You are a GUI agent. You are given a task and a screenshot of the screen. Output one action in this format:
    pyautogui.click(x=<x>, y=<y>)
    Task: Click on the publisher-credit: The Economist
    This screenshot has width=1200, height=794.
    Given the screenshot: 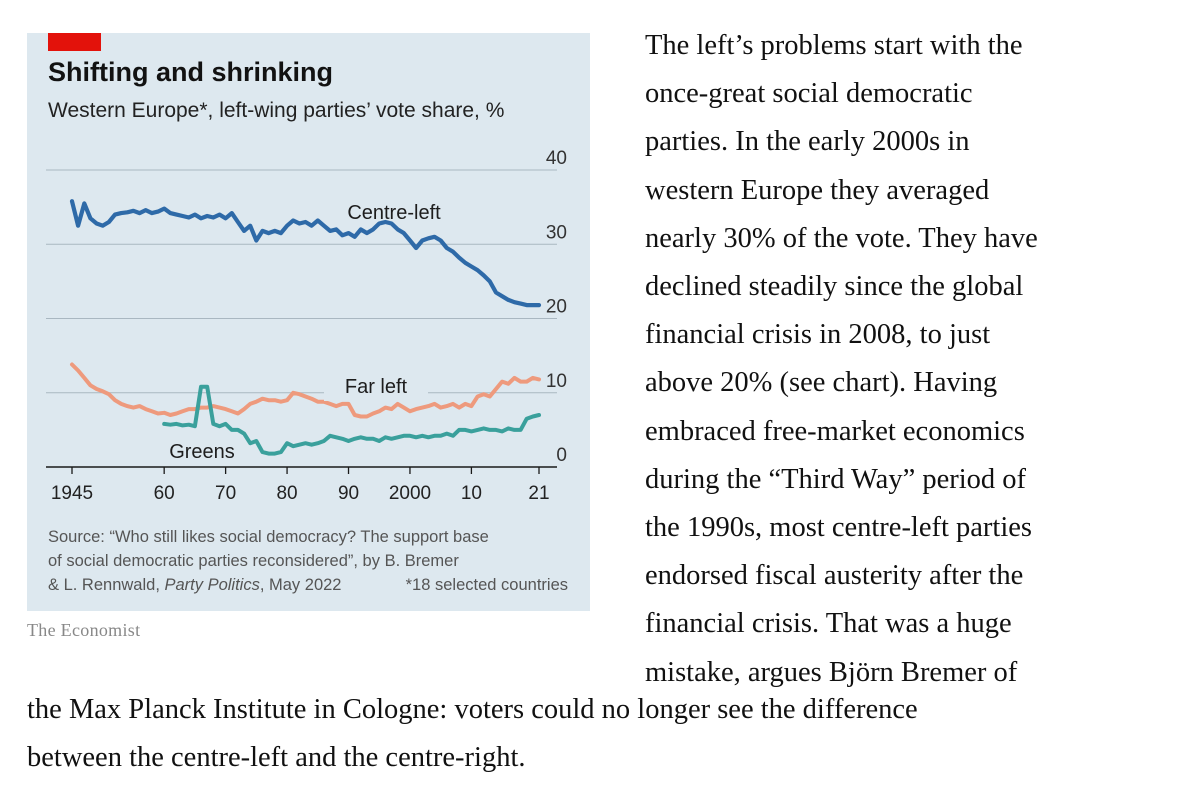 What is the action you would take?
    pyautogui.click(x=84, y=630)
    